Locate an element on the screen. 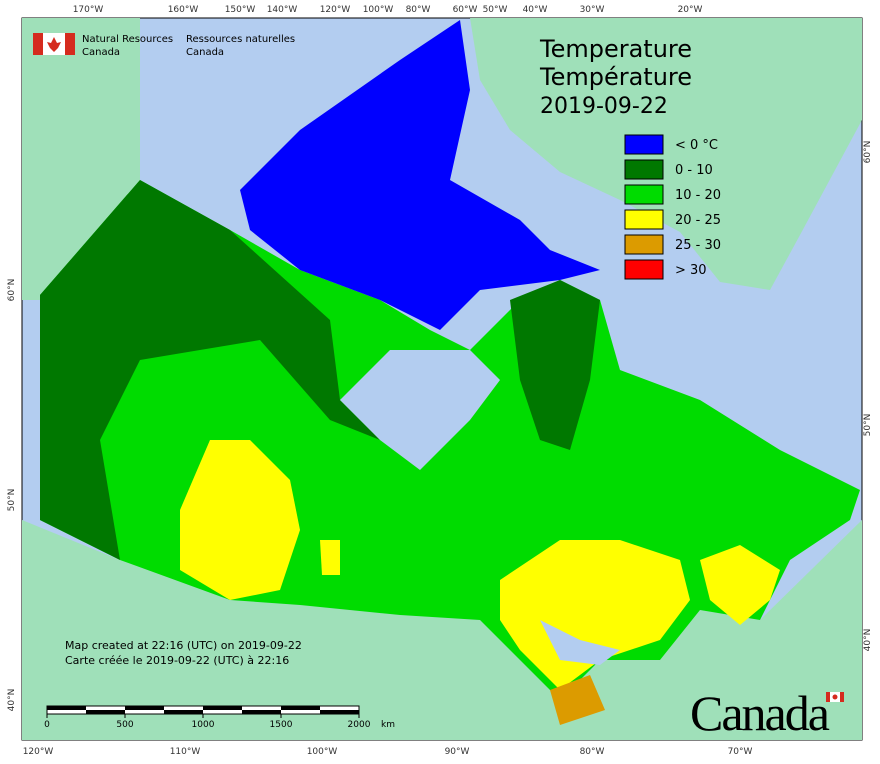 The height and width of the screenshot is (764, 880). wordmark-flag is located at coordinates (835, 697).